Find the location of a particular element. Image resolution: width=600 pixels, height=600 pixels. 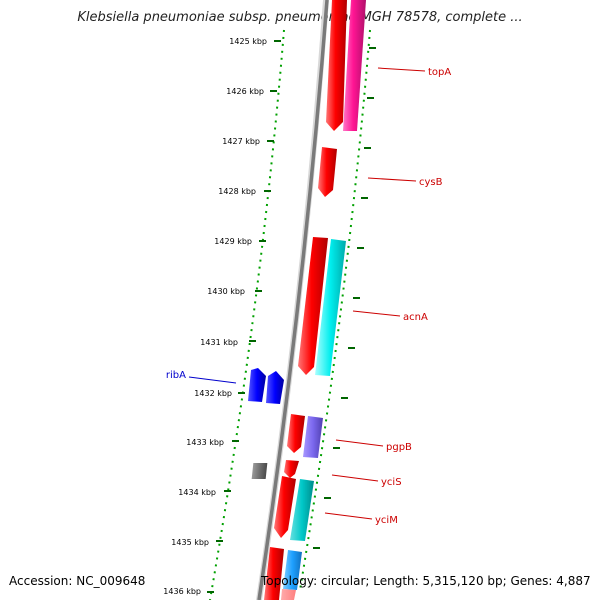

feature-topA is located at coordinates (336, 65).